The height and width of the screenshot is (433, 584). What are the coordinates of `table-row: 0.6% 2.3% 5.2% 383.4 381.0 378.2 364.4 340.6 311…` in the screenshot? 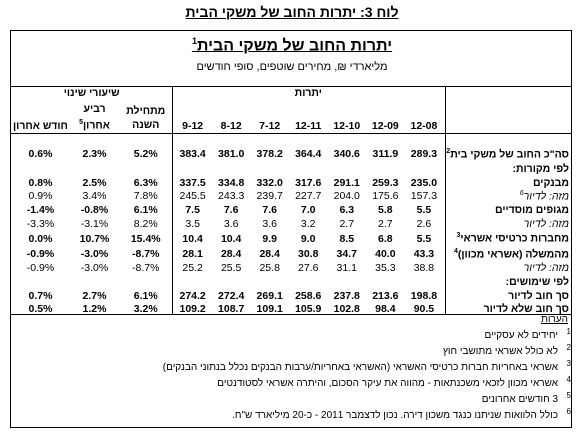 It's located at (291, 154).